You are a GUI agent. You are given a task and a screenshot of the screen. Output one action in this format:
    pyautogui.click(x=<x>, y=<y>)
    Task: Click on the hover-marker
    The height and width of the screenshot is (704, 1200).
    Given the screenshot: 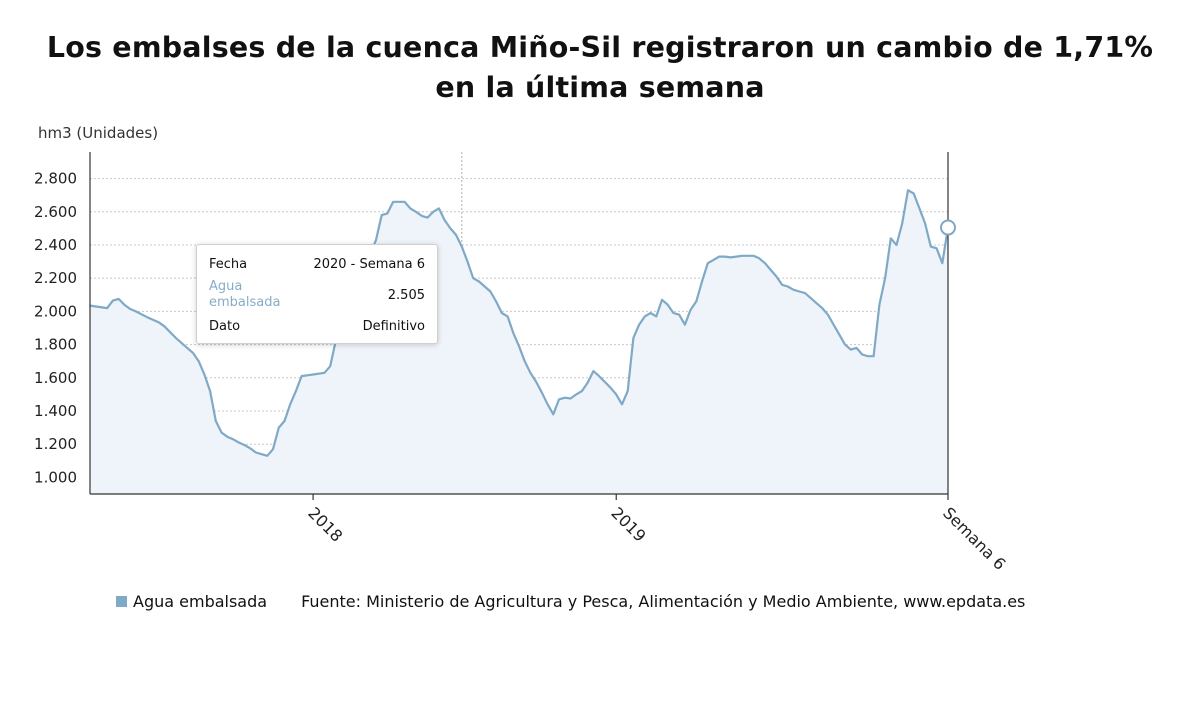 What is the action you would take?
    pyautogui.click(x=948, y=227)
    